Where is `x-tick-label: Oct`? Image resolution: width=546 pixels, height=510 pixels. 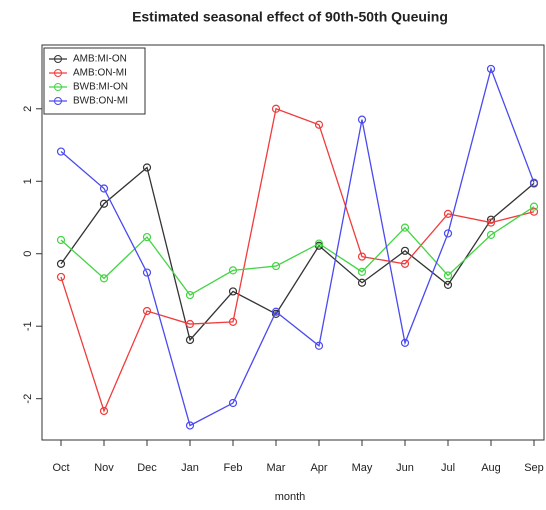
x-tick-label: Oct is located at coordinates (60, 468).